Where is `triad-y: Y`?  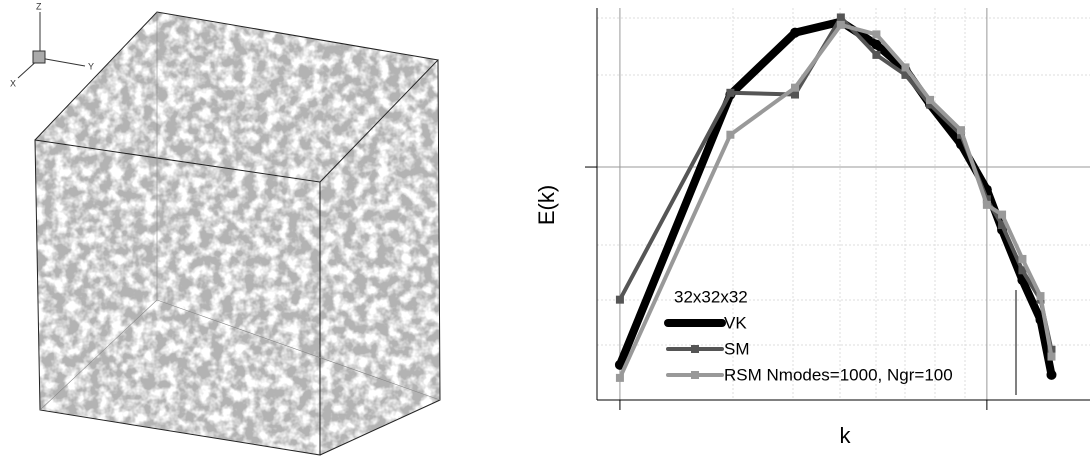 triad-y: Y is located at coordinates (91, 66).